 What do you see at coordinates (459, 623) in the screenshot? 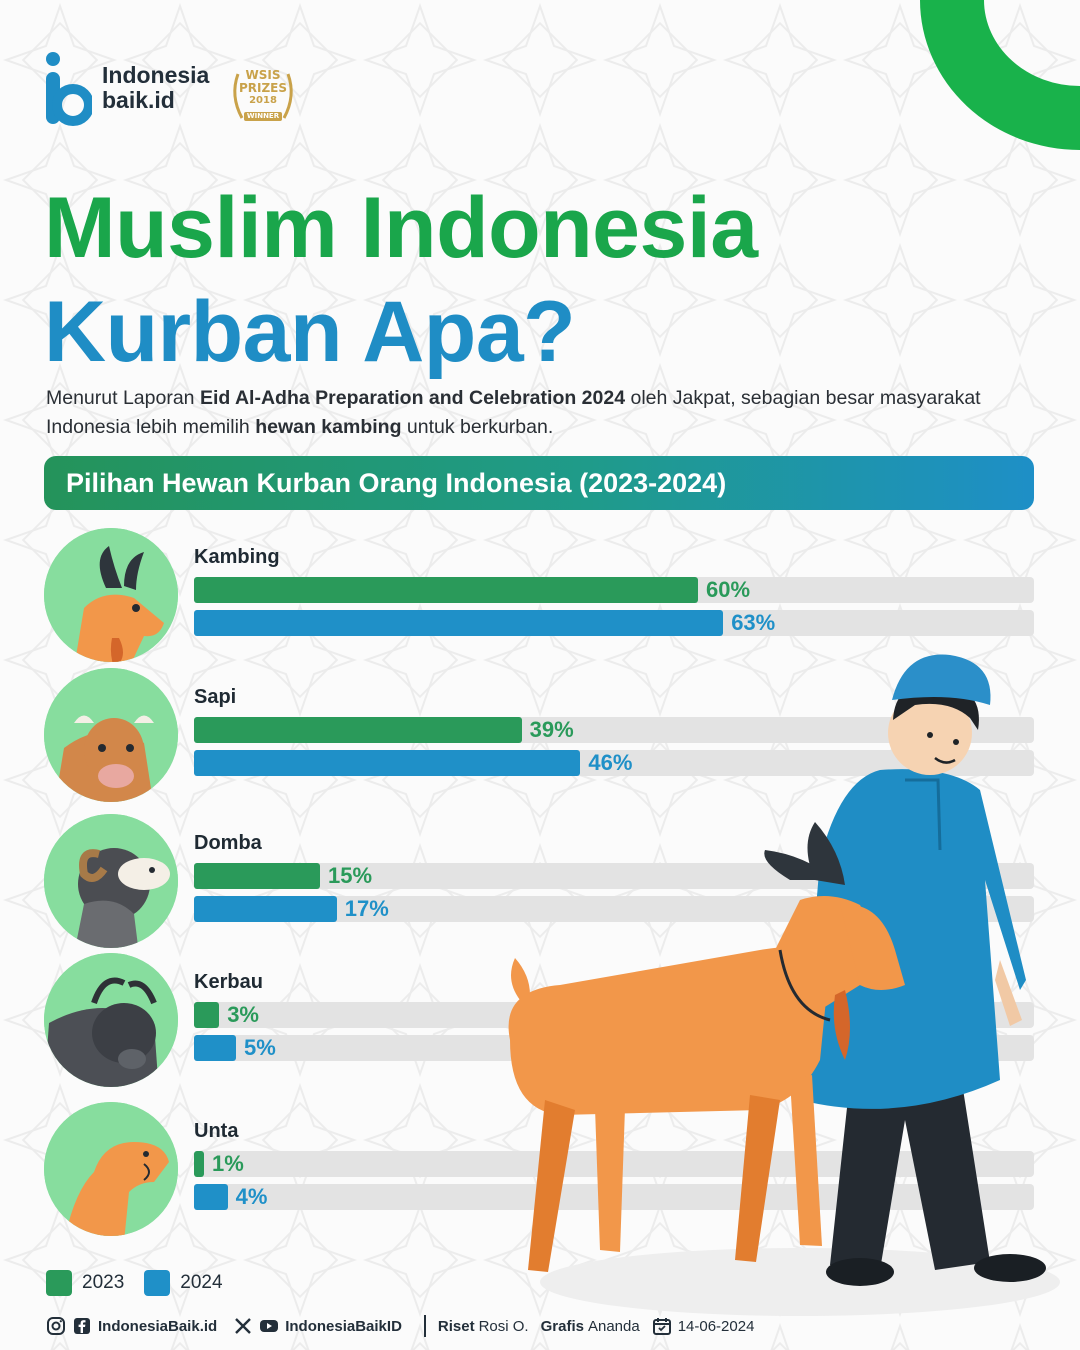
I see `bar-kambing-2024` at bounding box center [459, 623].